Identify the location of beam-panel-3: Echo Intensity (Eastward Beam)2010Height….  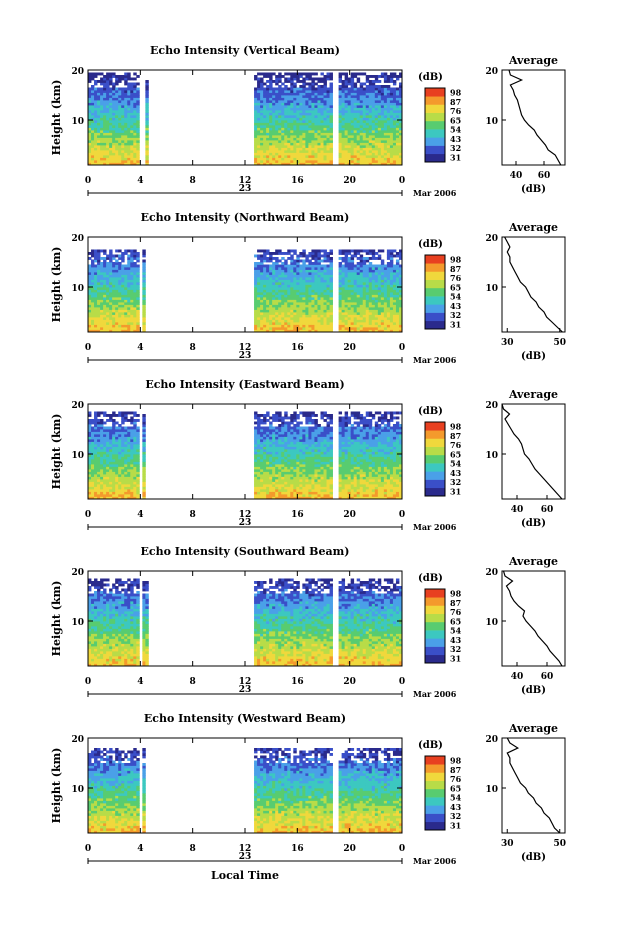
(308, 455).